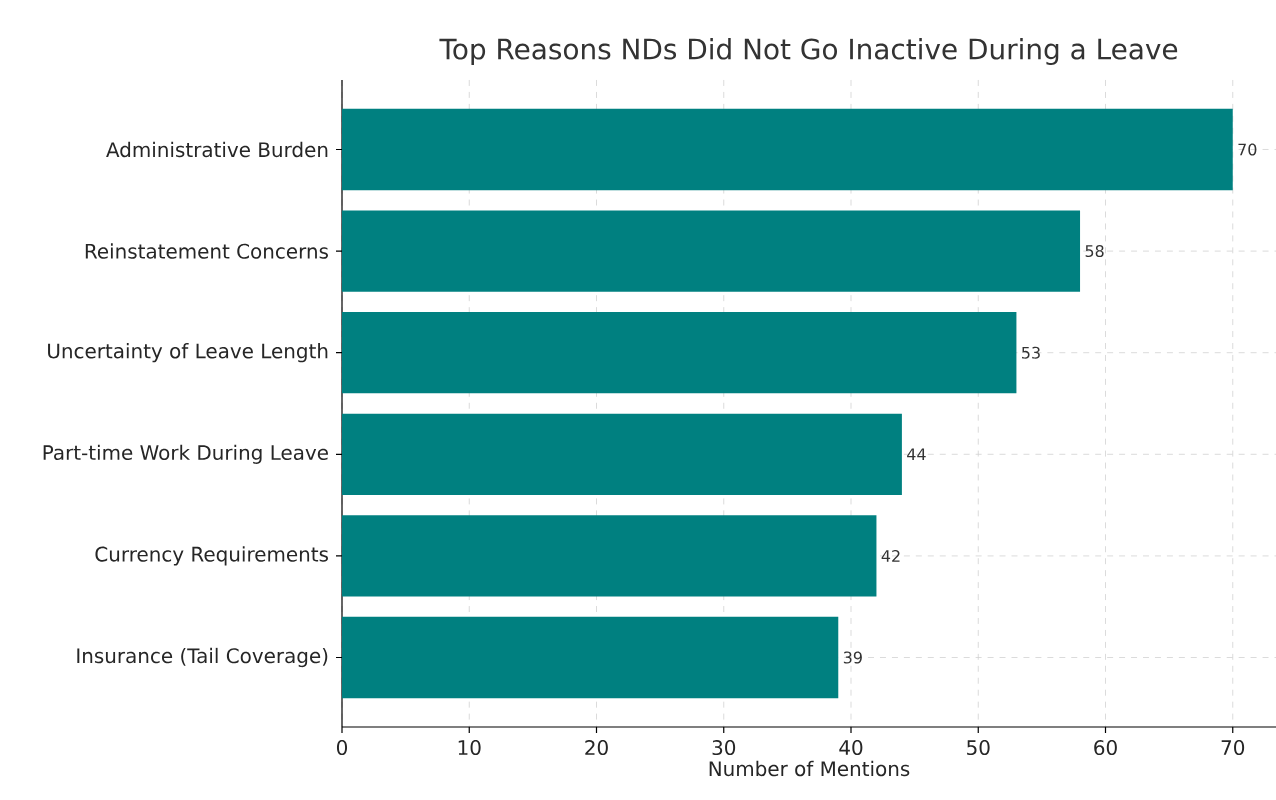 Image resolution: width=1276 pixels, height=800 pixels. What do you see at coordinates (202, 657) in the screenshot?
I see `y-tick-label: Insurance (Tail Coverage)` at bounding box center [202, 657].